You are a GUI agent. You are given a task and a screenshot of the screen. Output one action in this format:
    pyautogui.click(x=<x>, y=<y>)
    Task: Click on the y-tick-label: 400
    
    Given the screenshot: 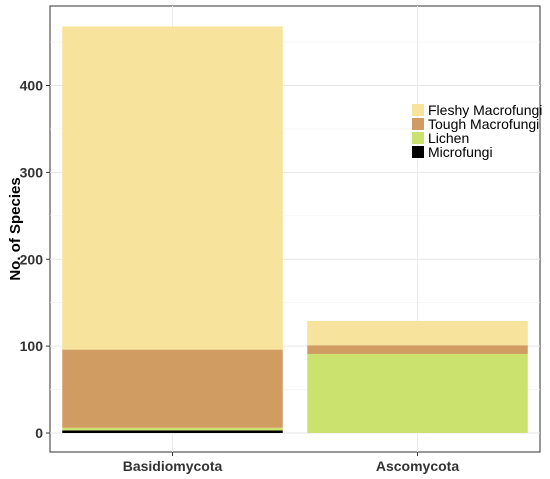 What is the action you would take?
    pyautogui.click(x=32, y=86)
    